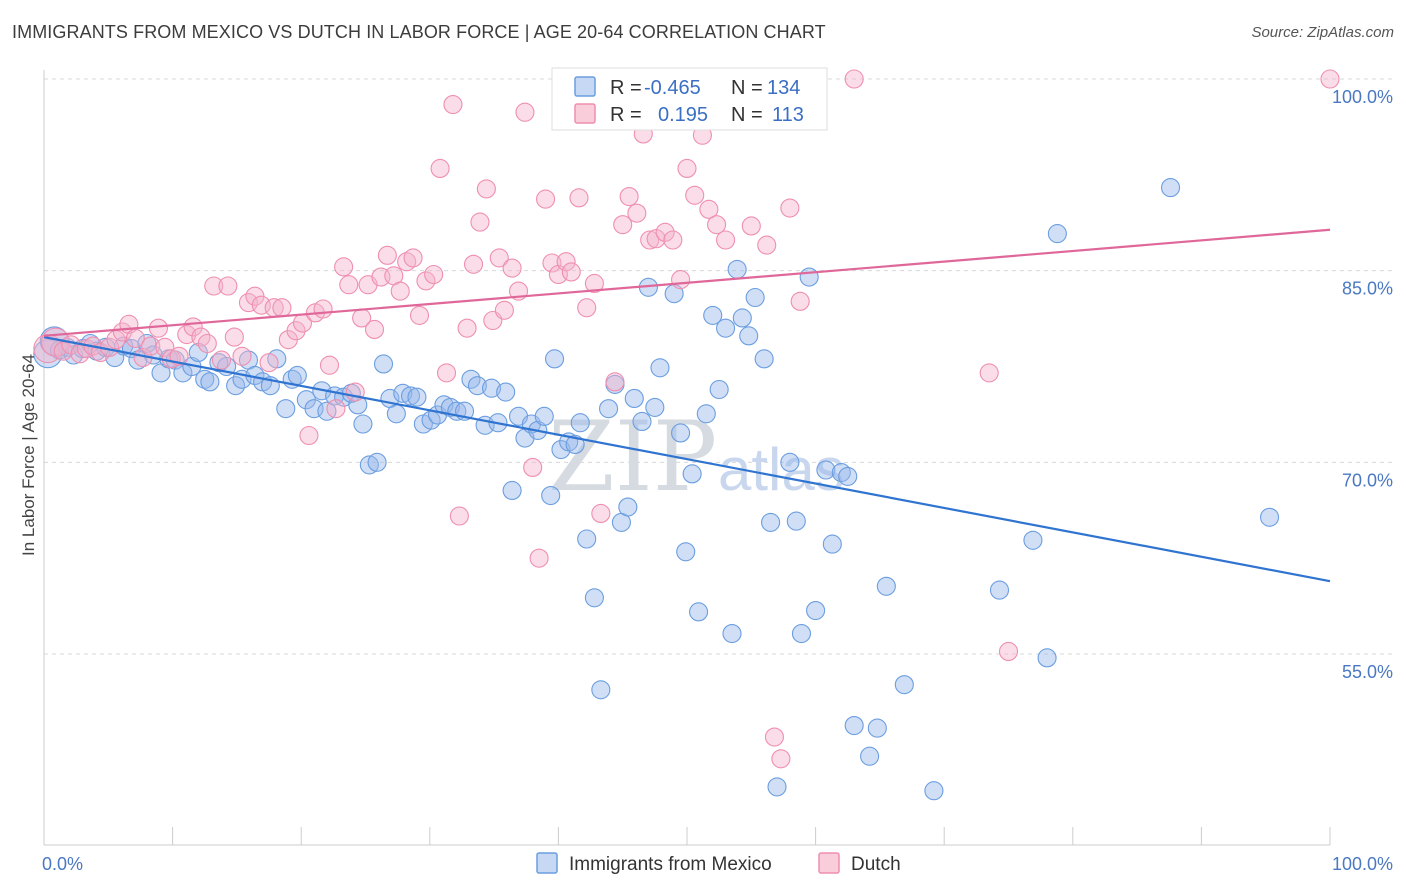  Describe the element at coordinates (1367, 480) in the screenshot. I see `y-tick-label: 70.0%` at that location.